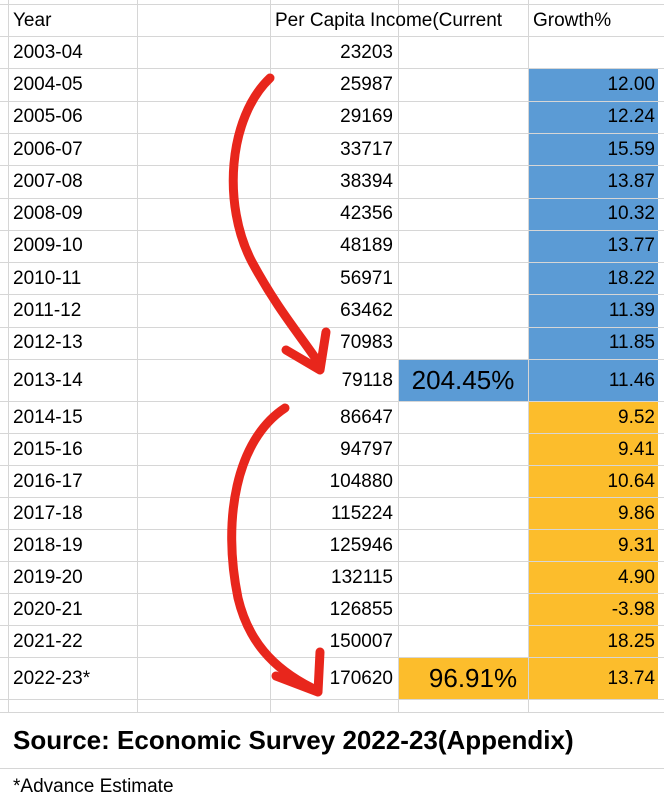 This screenshot has height=806, width=664. What do you see at coordinates (367, 380) in the screenshot?
I see `income-cell: 79118` at bounding box center [367, 380].